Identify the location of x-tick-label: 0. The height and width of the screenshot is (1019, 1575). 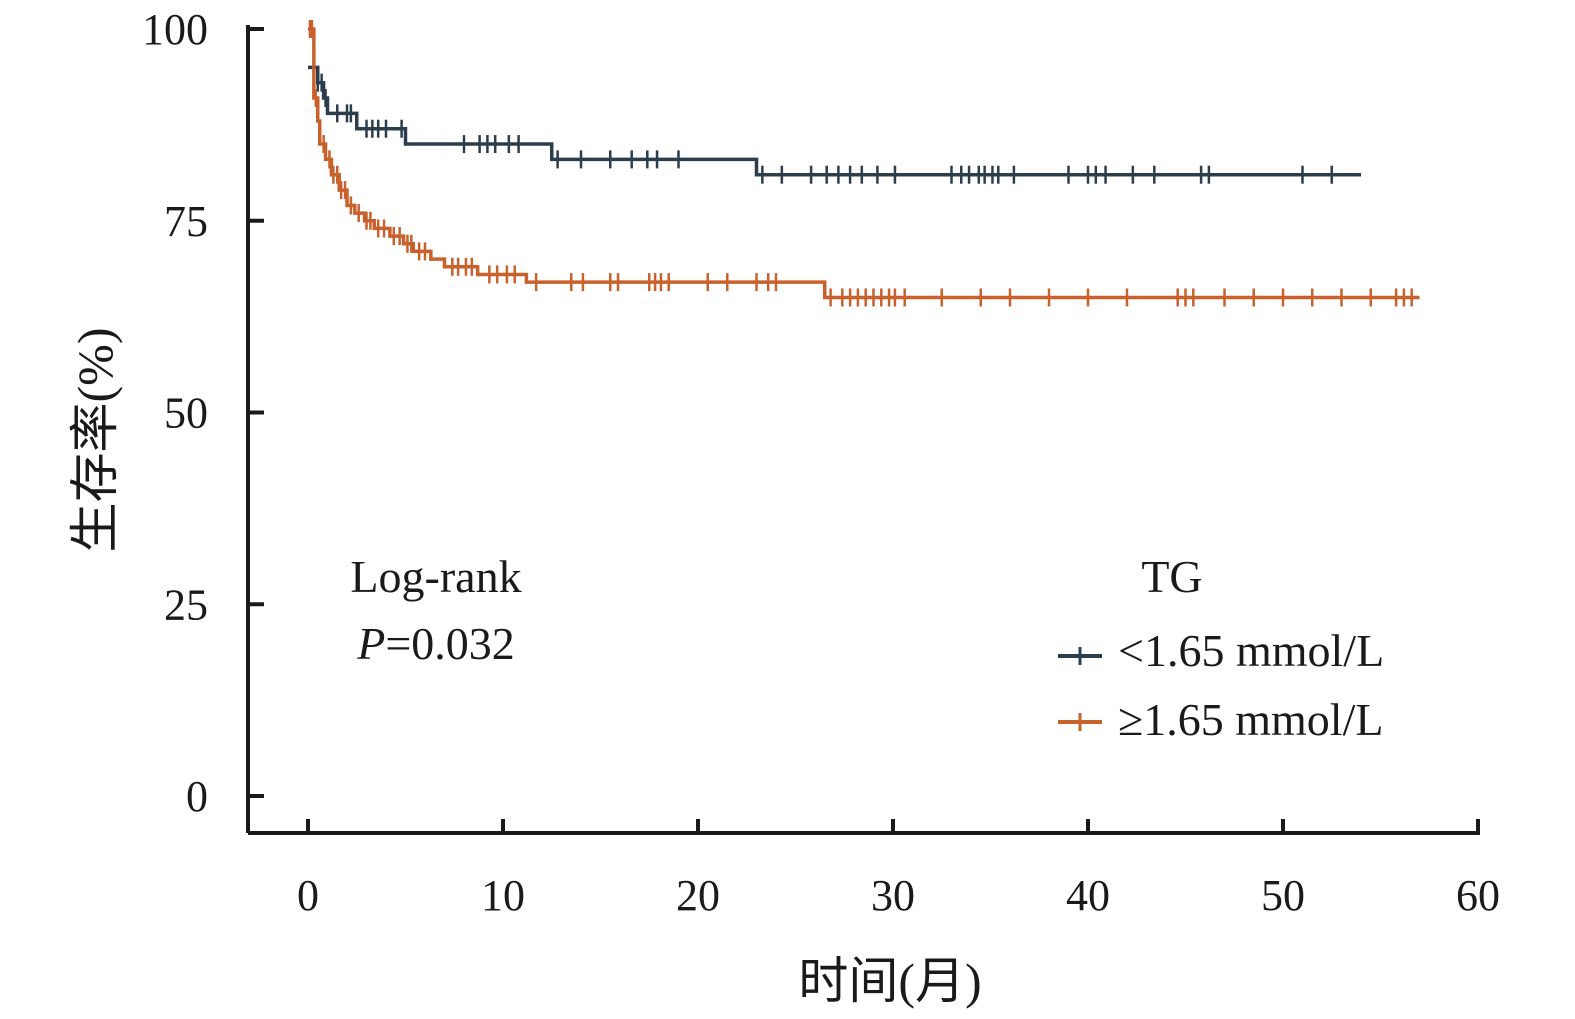
(308, 895).